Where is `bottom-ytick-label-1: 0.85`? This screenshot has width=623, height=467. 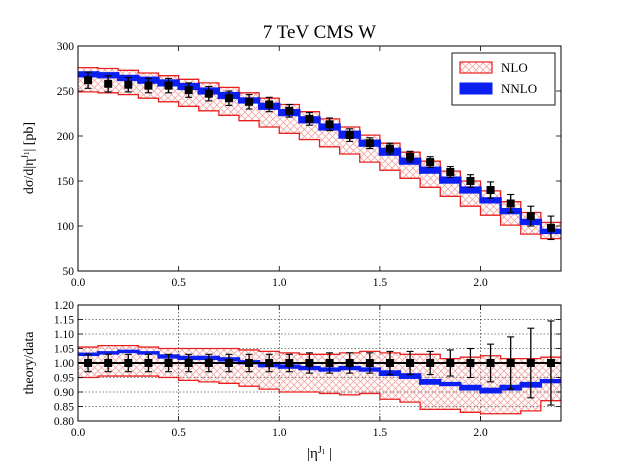 bottom-ytick-label-1: 0.85 is located at coordinates (64, 408).